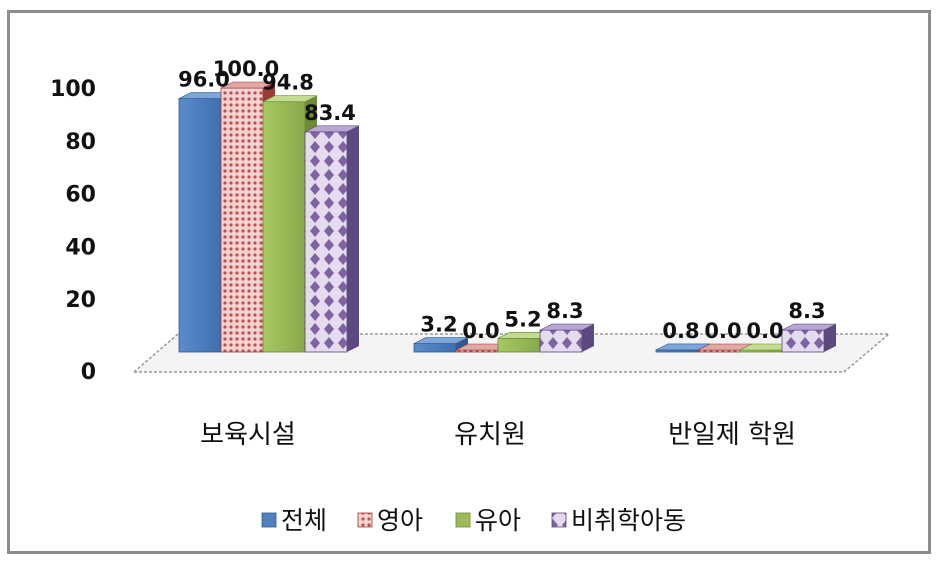 Image resolution: width=945 pixels, height=569 pixels. Describe the element at coordinates (330, 113) in the screenshot. I see `data-label: 83.4` at that location.